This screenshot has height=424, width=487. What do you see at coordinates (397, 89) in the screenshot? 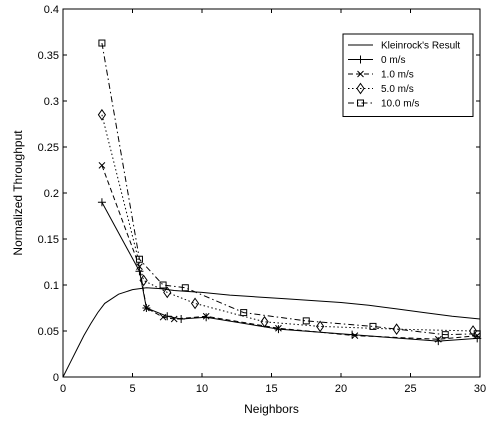
I see `legend-label: 5.0 m/s` at bounding box center [397, 89].